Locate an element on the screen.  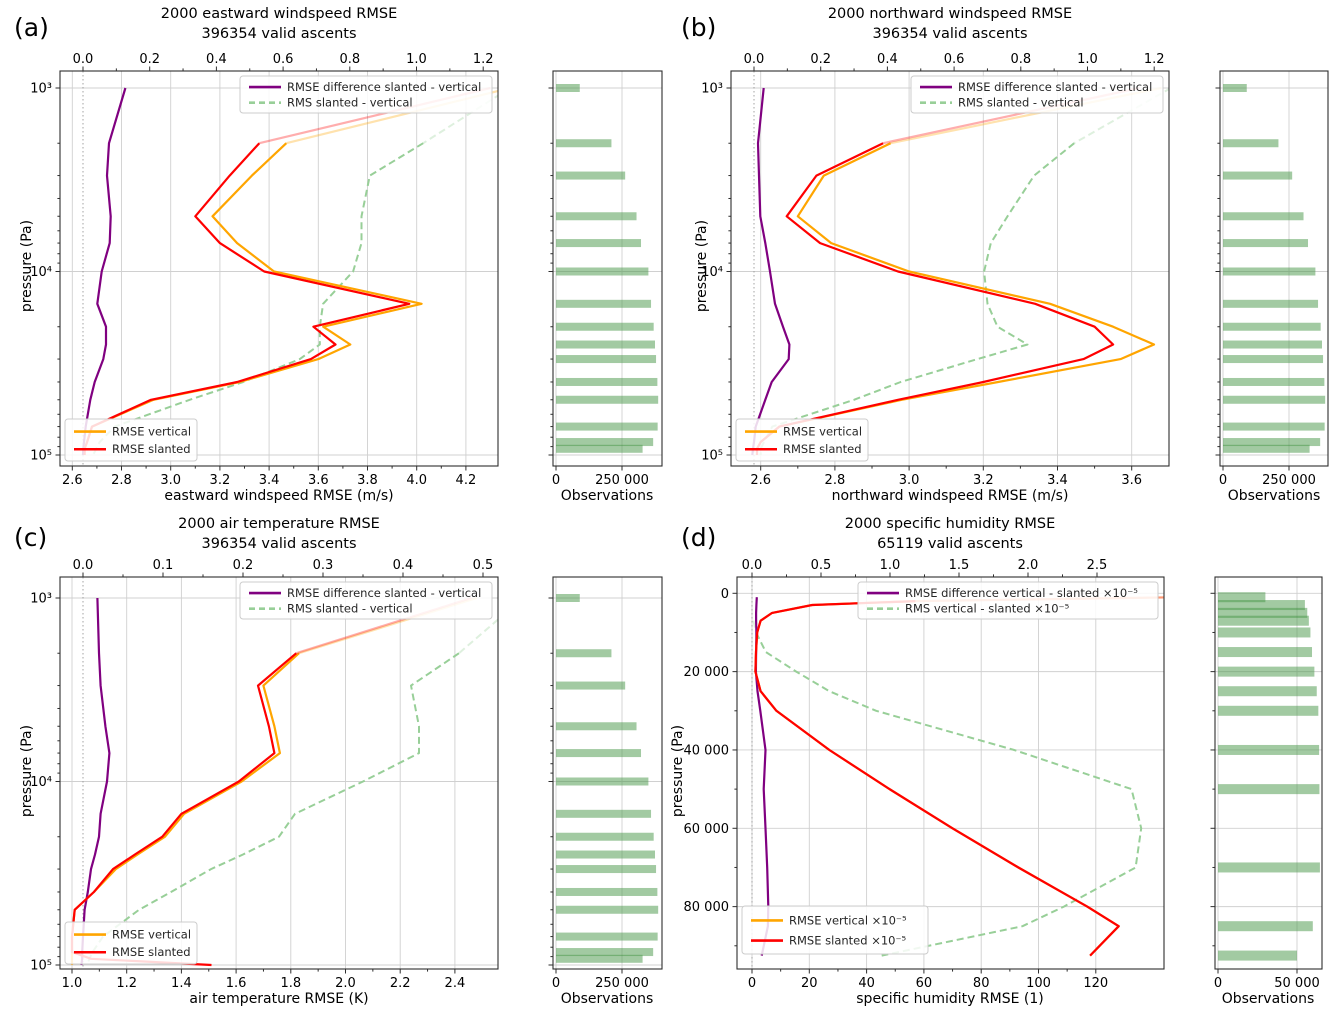
panel-b-legend-bottom: RMSE vertical RMSE slanted is located at coordinates (802, 440).